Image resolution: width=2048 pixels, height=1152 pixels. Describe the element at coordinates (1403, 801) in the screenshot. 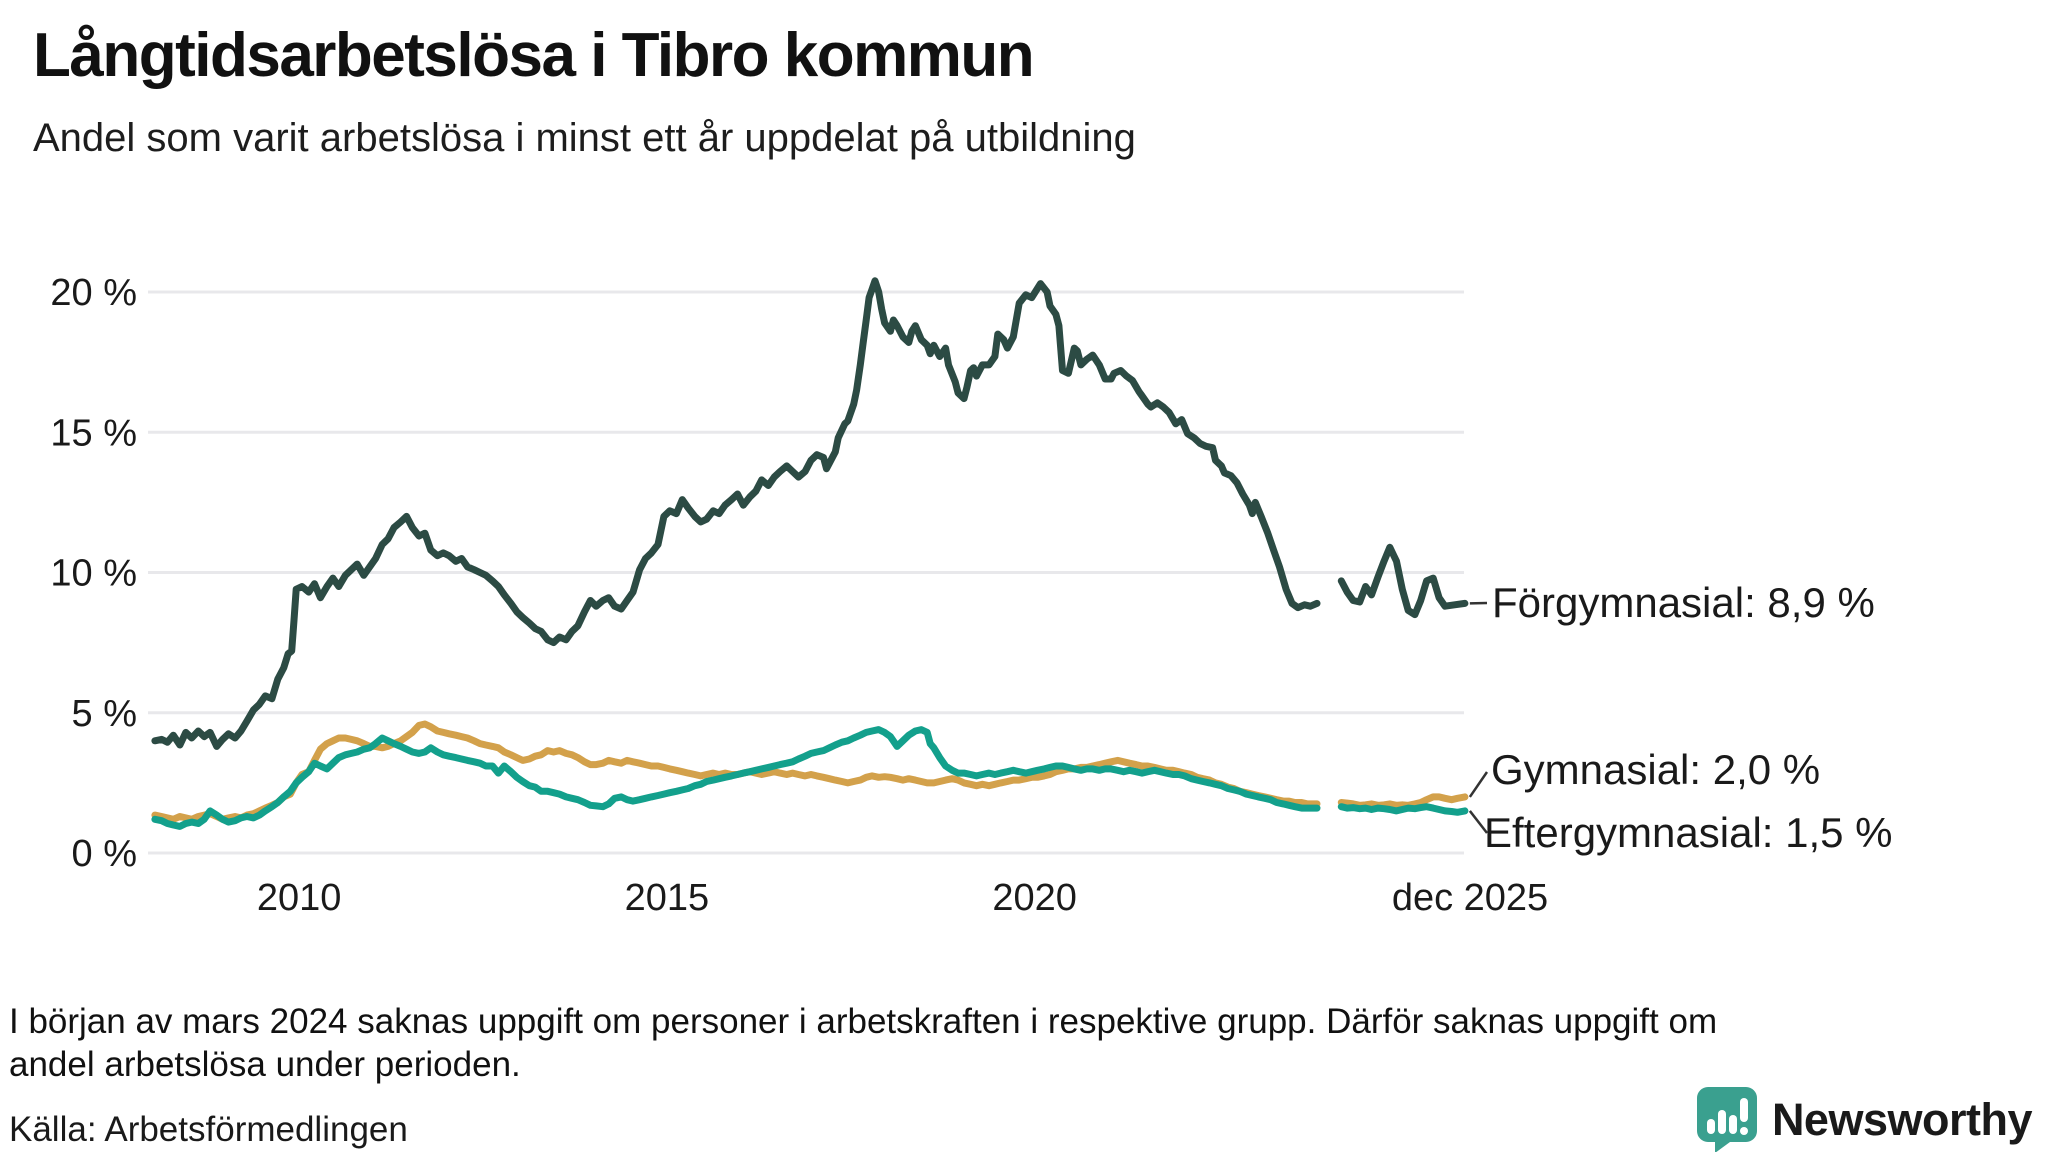

I see `series-line-gymnasial` at that location.